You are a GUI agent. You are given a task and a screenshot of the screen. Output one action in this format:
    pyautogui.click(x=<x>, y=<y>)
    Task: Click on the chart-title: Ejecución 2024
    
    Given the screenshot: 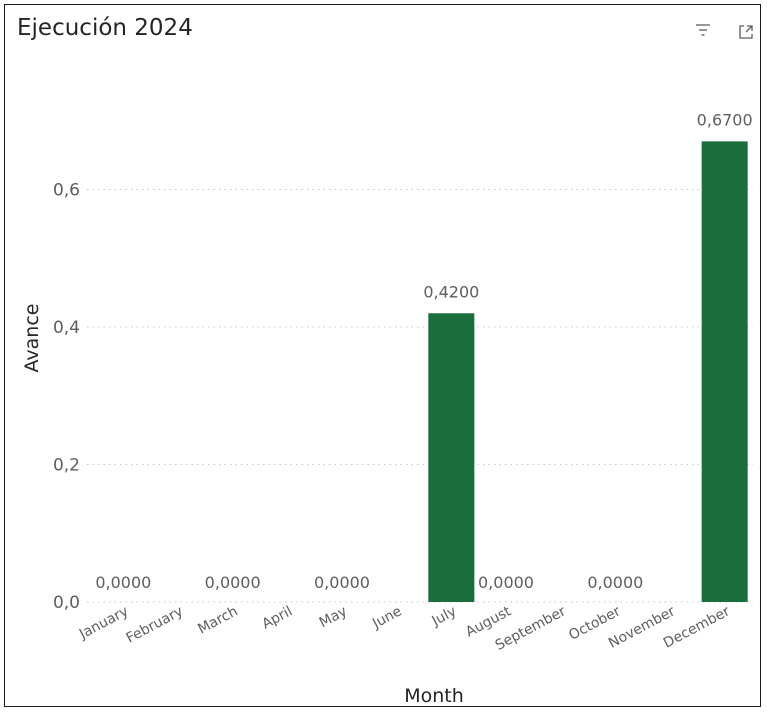 What is the action you would take?
    pyautogui.click(x=105, y=28)
    